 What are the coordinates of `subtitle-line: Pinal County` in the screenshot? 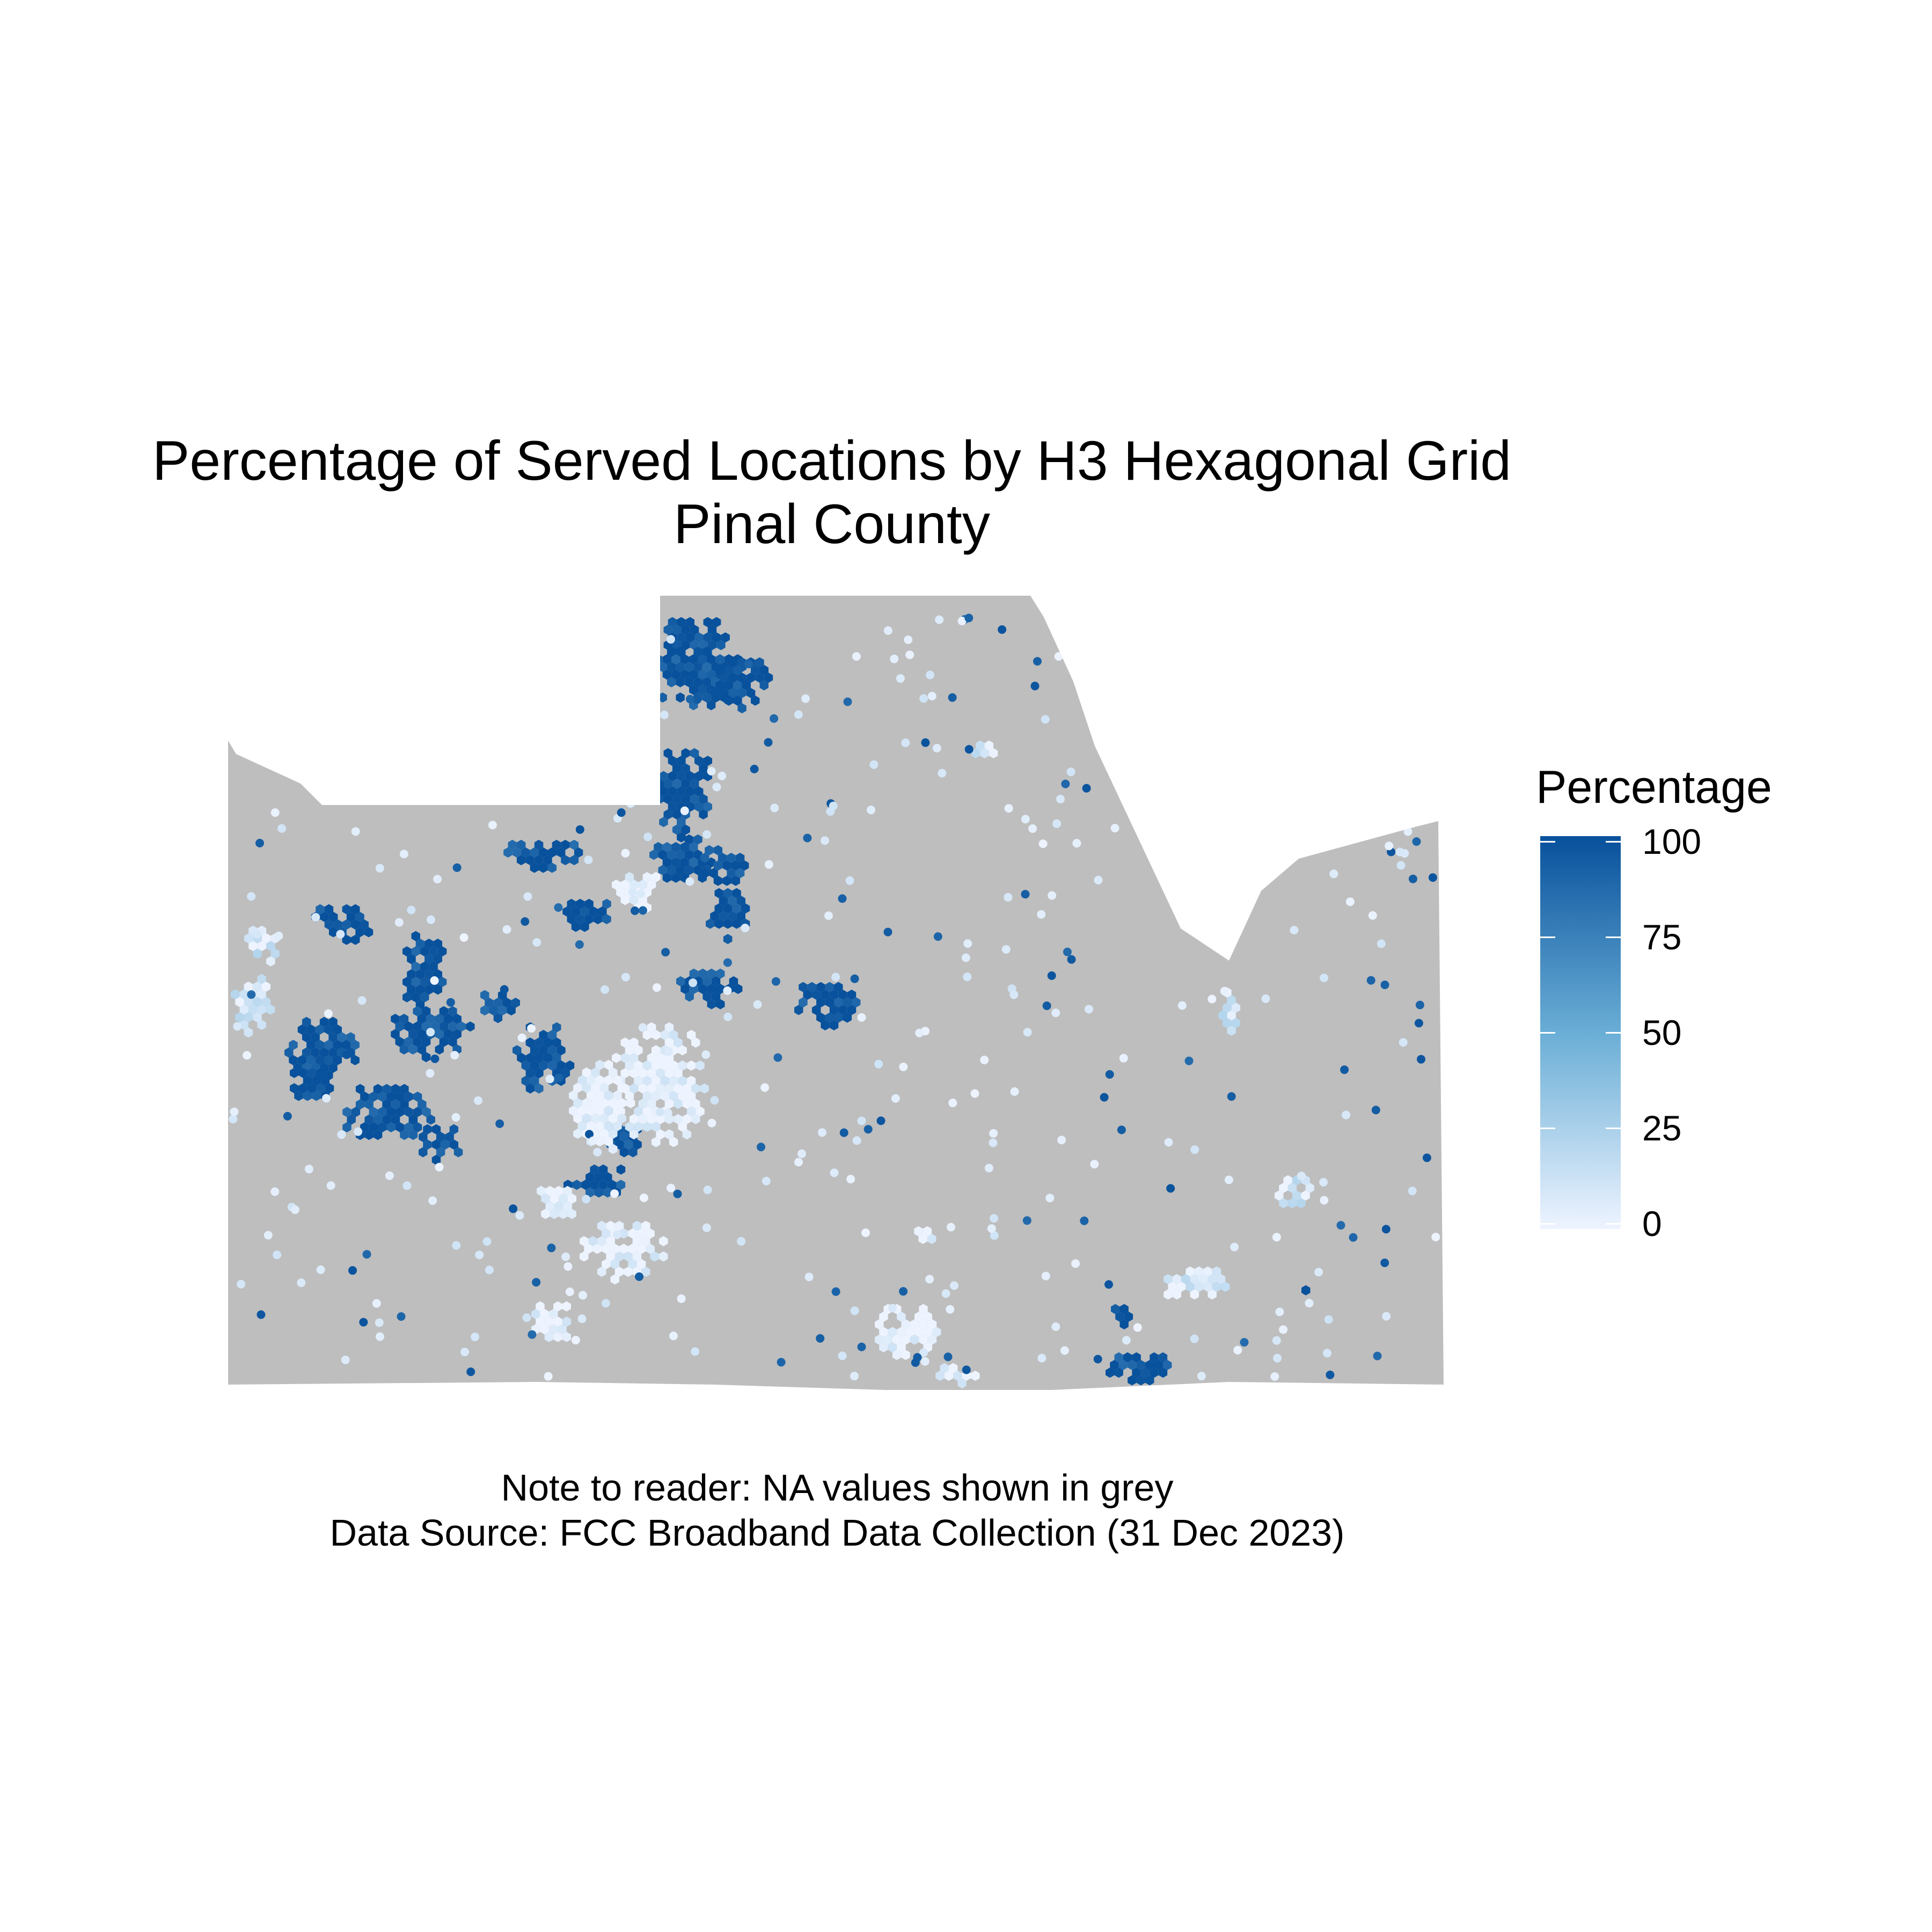 It's located at (832, 524).